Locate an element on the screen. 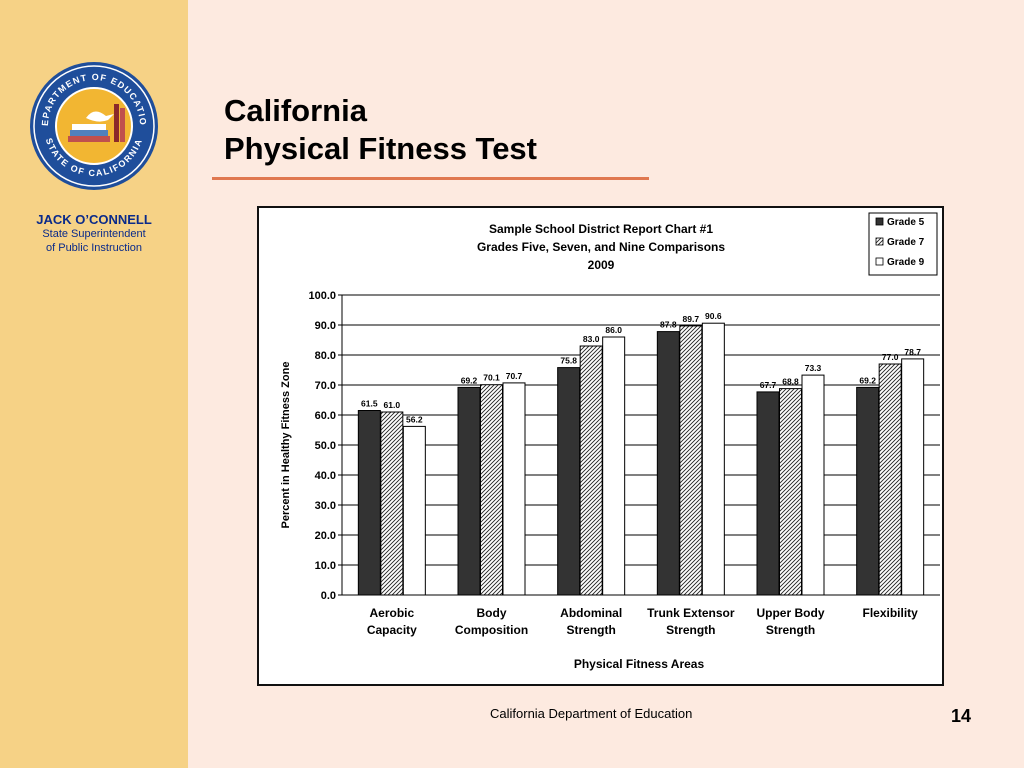 The height and width of the screenshot is (768, 1024). data-label: 56.2 is located at coordinates (414, 419).